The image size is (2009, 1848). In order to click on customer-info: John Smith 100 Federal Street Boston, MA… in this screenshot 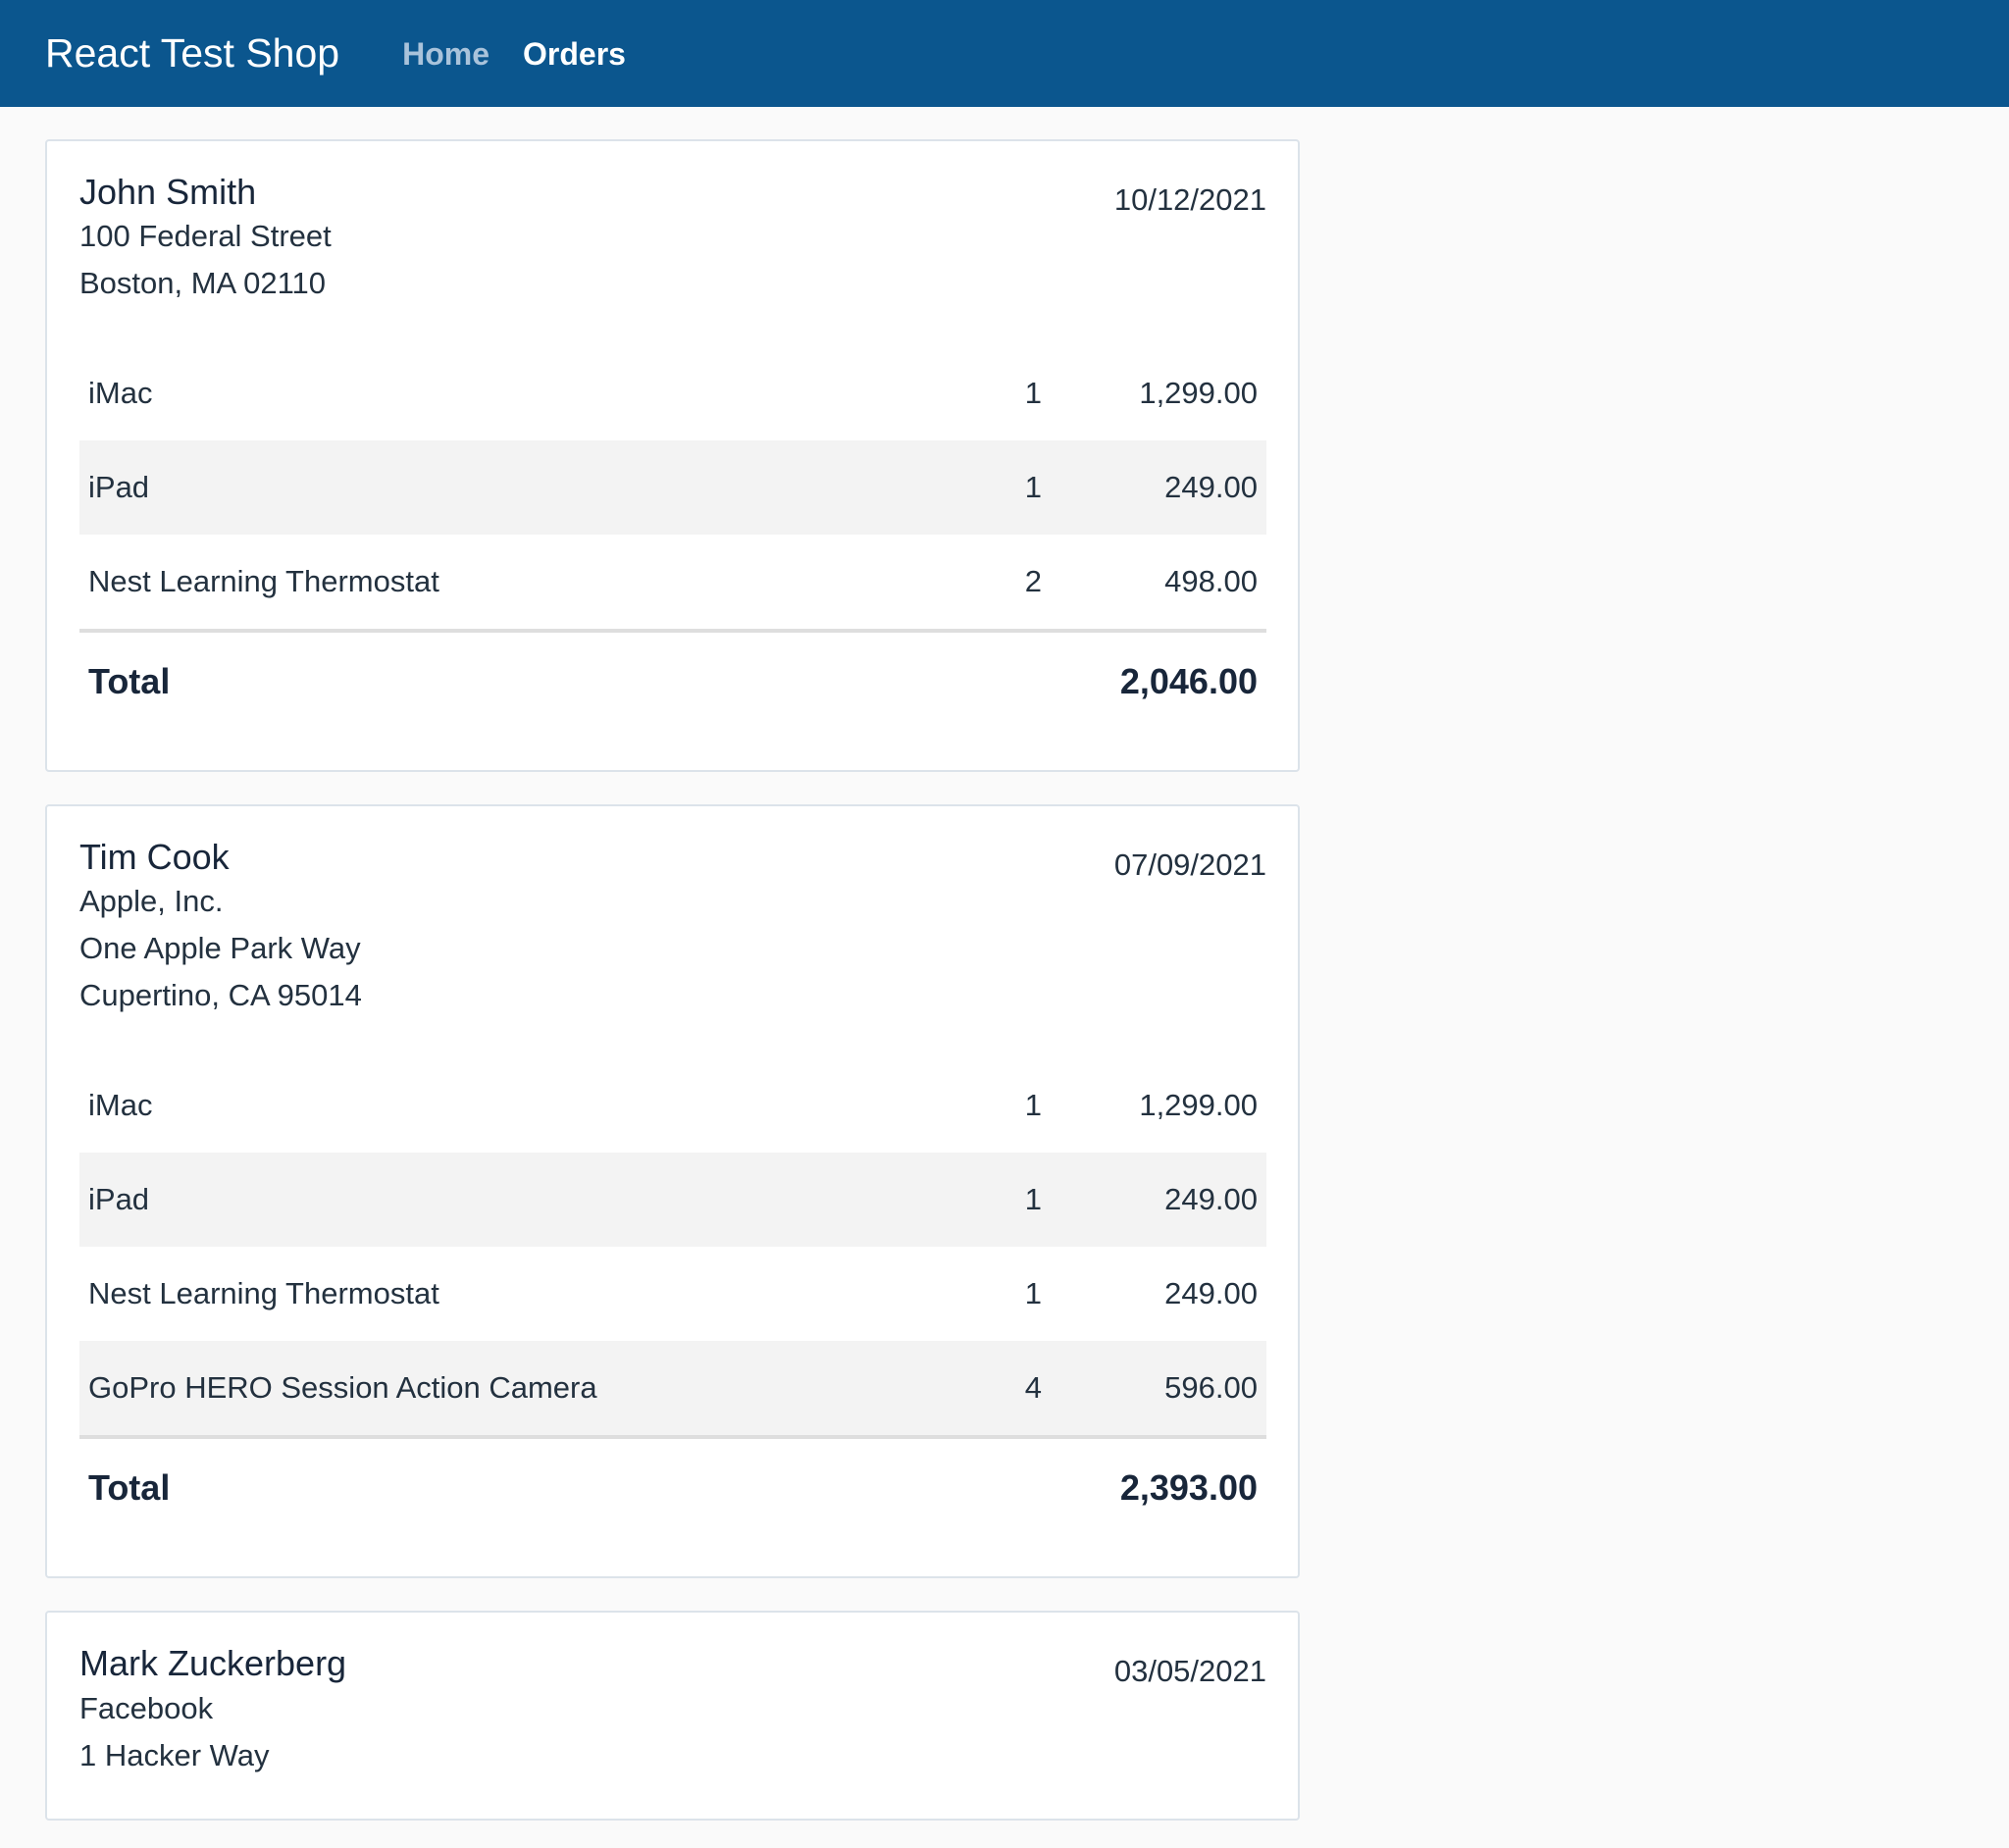, I will do `click(205, 238)`.